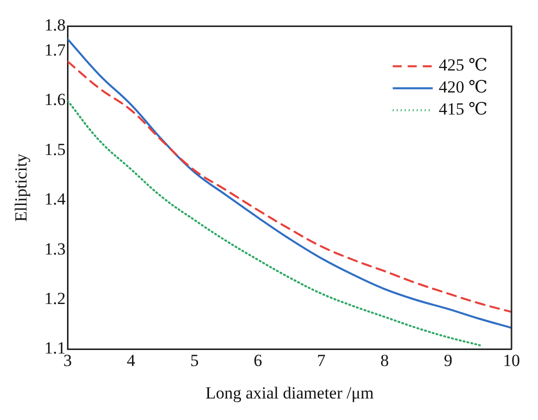  Describe the element at coordinates (463, 65) in the screenshot. I see `legend-label: 425 ℃` at that location.